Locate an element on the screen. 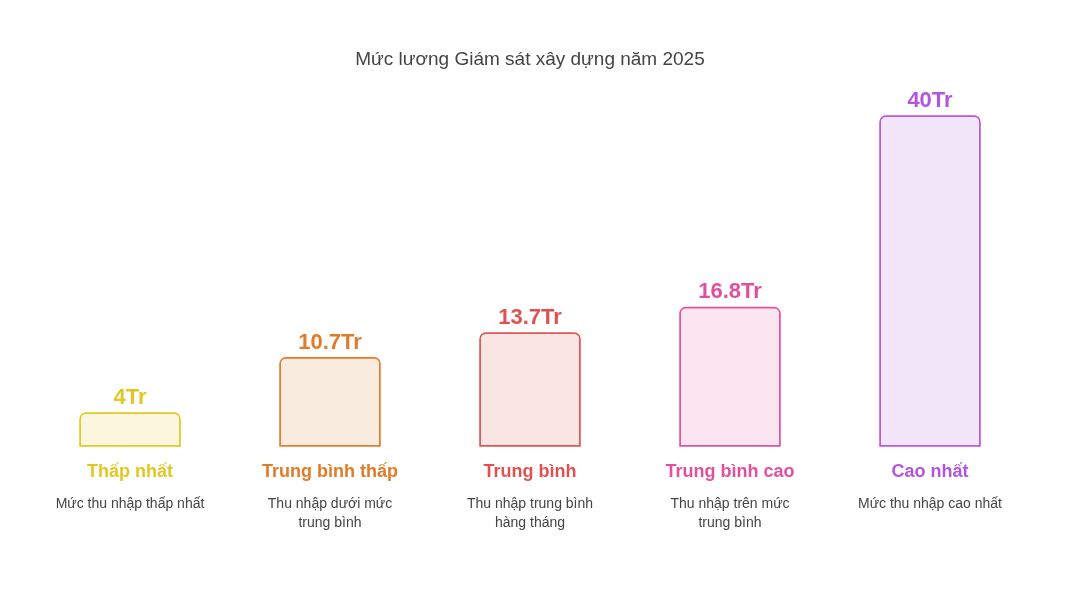 Image resolution: width=1068 pixels, height=596 pixels. x-tick-label: Thấp nhất is located at coordinates (130, 471).